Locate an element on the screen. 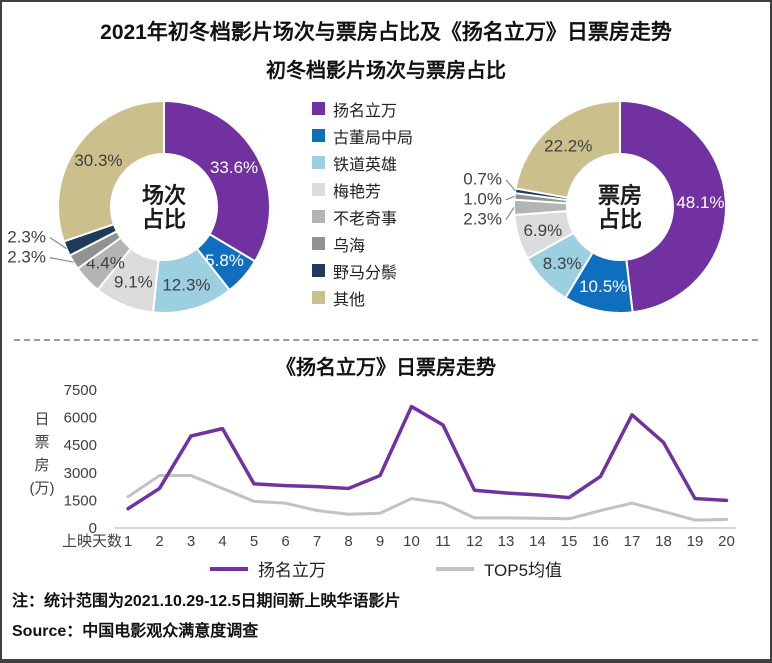  x-tick-label: 4 is located at coordinates (222, 541).